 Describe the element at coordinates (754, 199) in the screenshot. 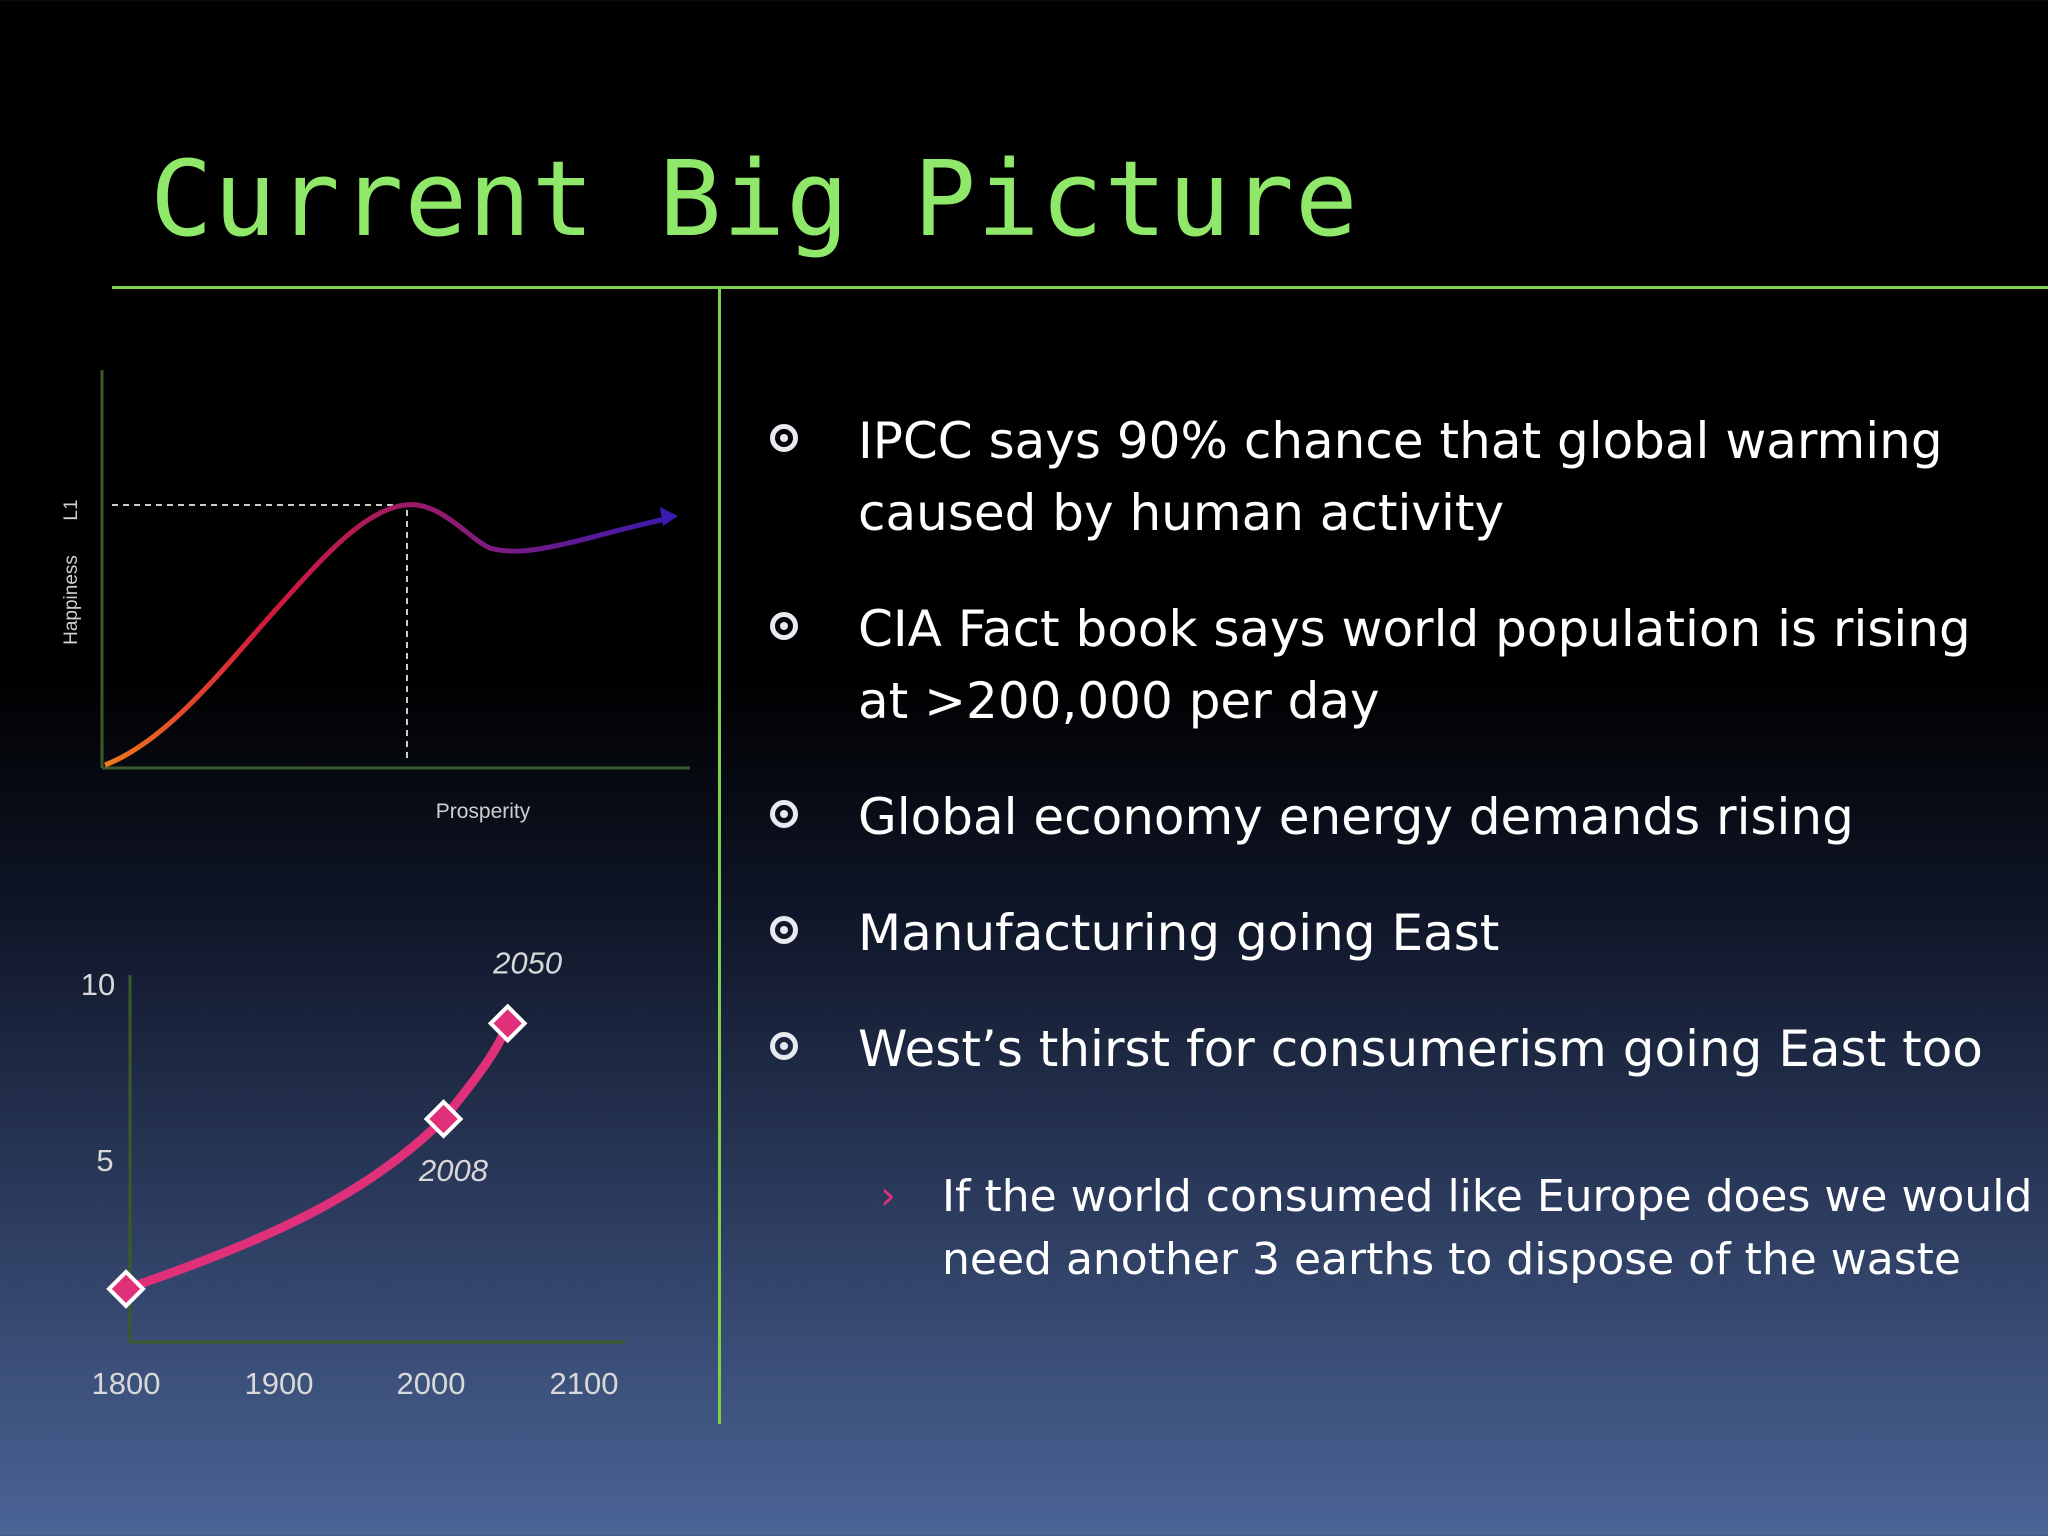

I see `slide-title: Current Big Picture` at that location.